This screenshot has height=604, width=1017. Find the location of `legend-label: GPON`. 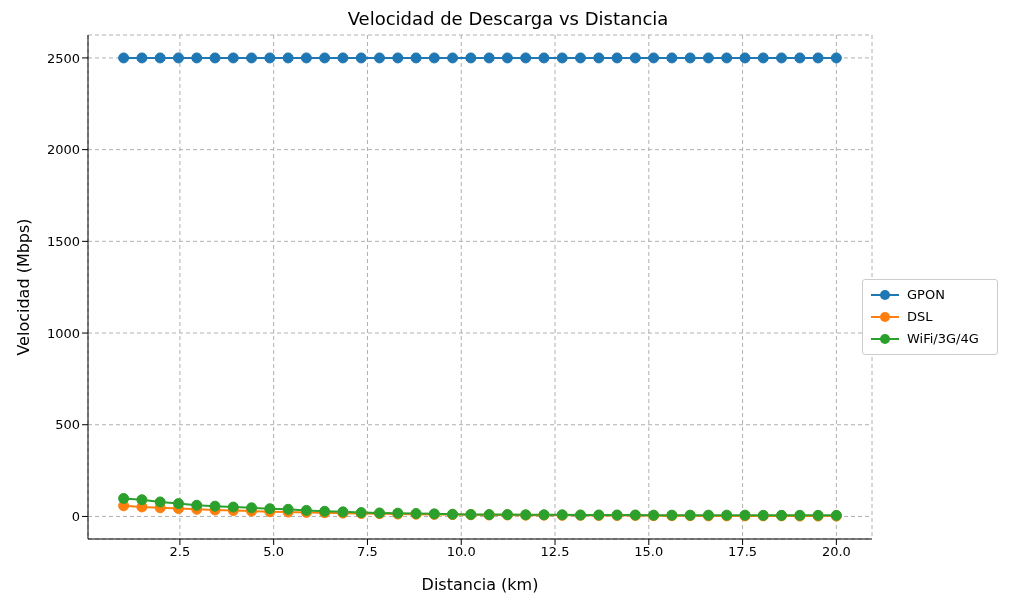

legend-label: GPON is located at coordinates (926, 295).